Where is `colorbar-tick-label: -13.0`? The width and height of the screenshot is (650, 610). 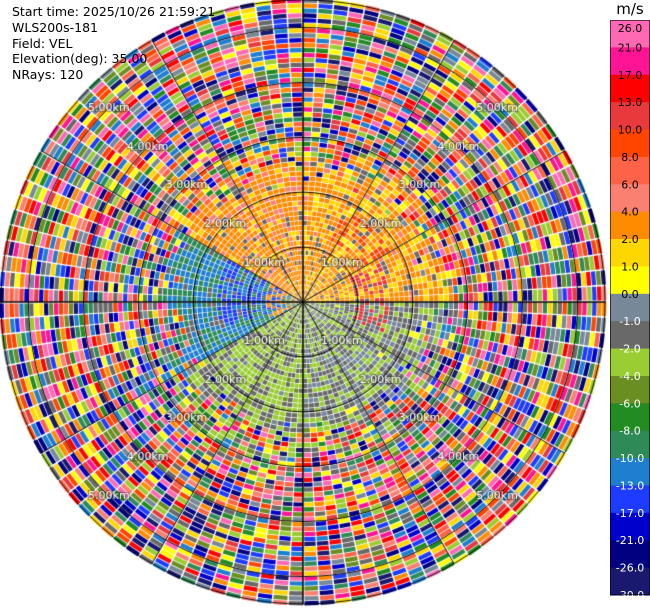 colorbar-tick-label: -13.0 is located at coordinates (630, 485).